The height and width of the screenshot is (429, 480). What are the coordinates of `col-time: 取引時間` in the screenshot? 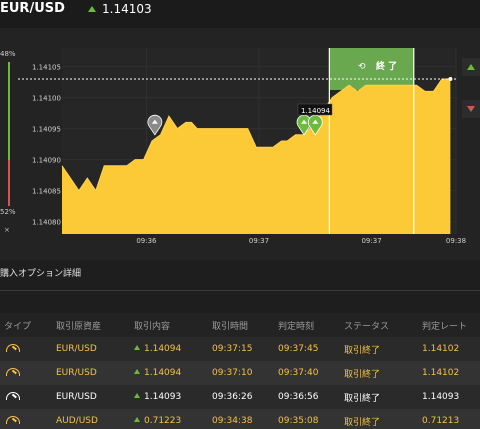 It's located at (243, 325).